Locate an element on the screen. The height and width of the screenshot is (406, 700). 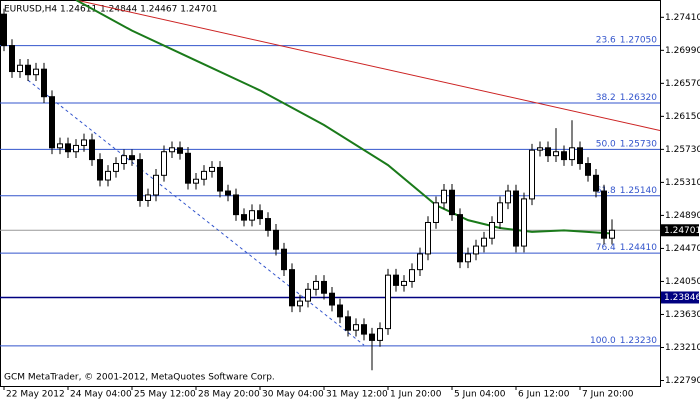
x-tick-label: 25 May 12:00 is located at coordinates (165, 395).